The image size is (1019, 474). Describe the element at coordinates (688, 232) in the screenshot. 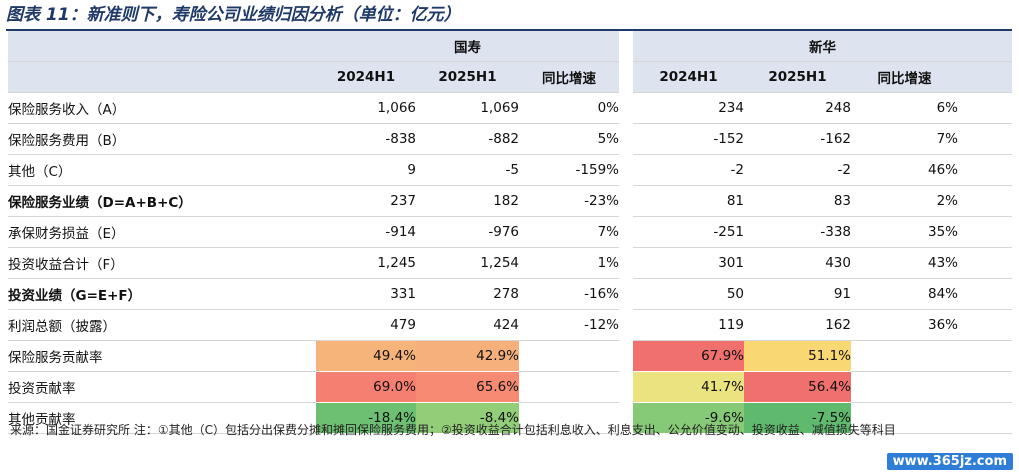

I see `value-cell: -251` at that location.